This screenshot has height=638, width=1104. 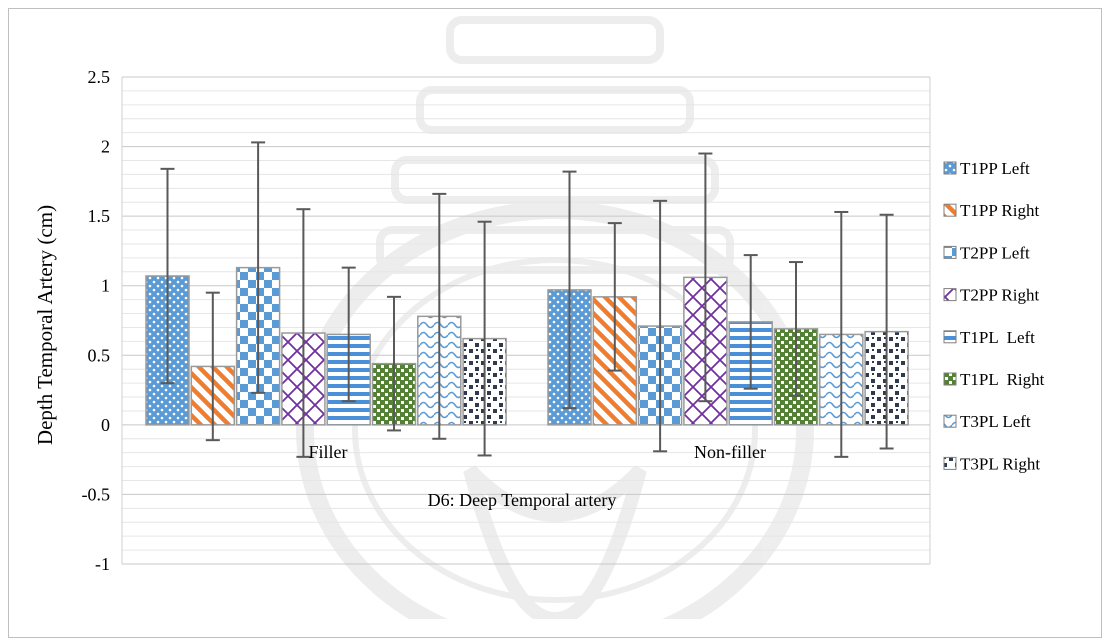 What do you see at coordinates (522, 500) in the screenshot?
I see `chart-annotation: D6: Deep Temporal artery` at bounding box center [522, 500].